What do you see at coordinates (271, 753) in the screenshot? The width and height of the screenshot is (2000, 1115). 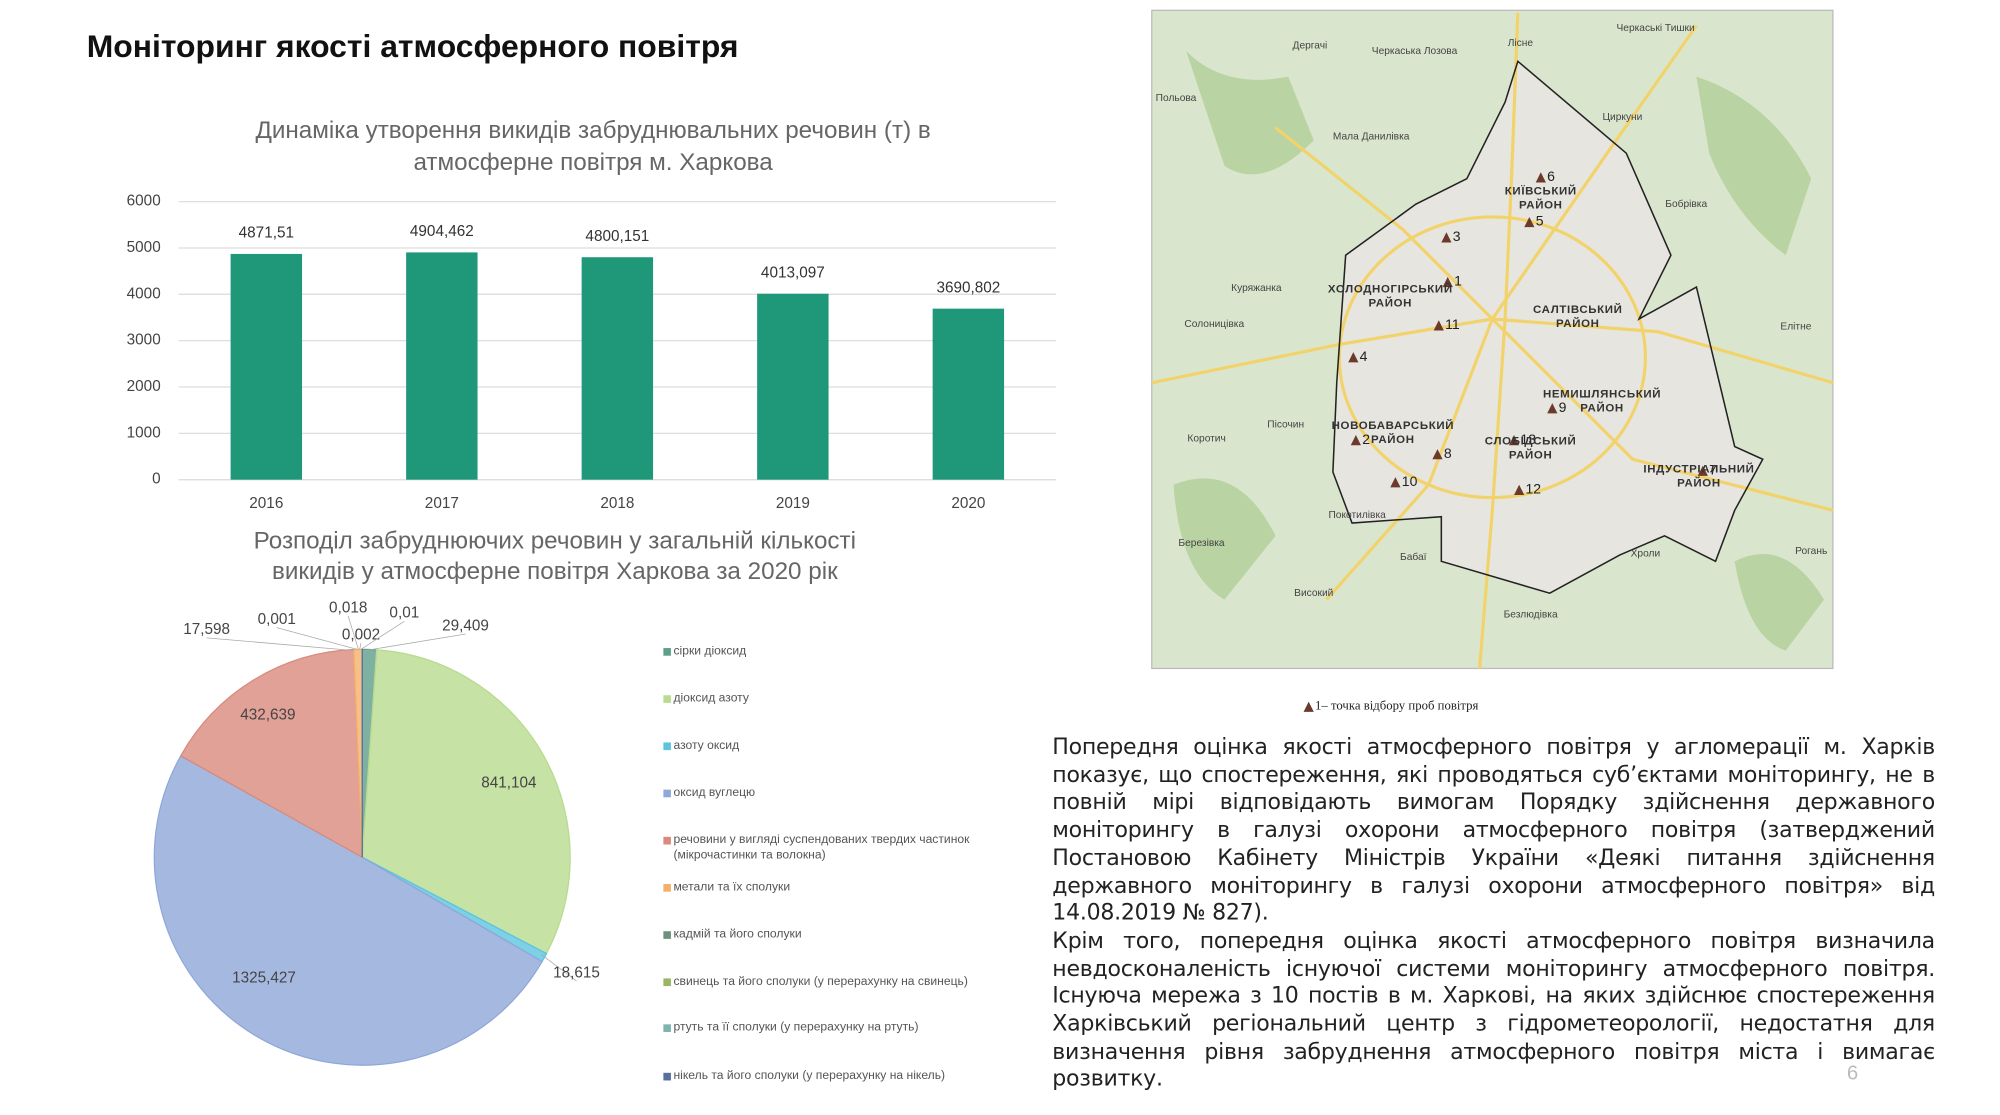 I see `pie-slice` at bounding box center [271, 753].